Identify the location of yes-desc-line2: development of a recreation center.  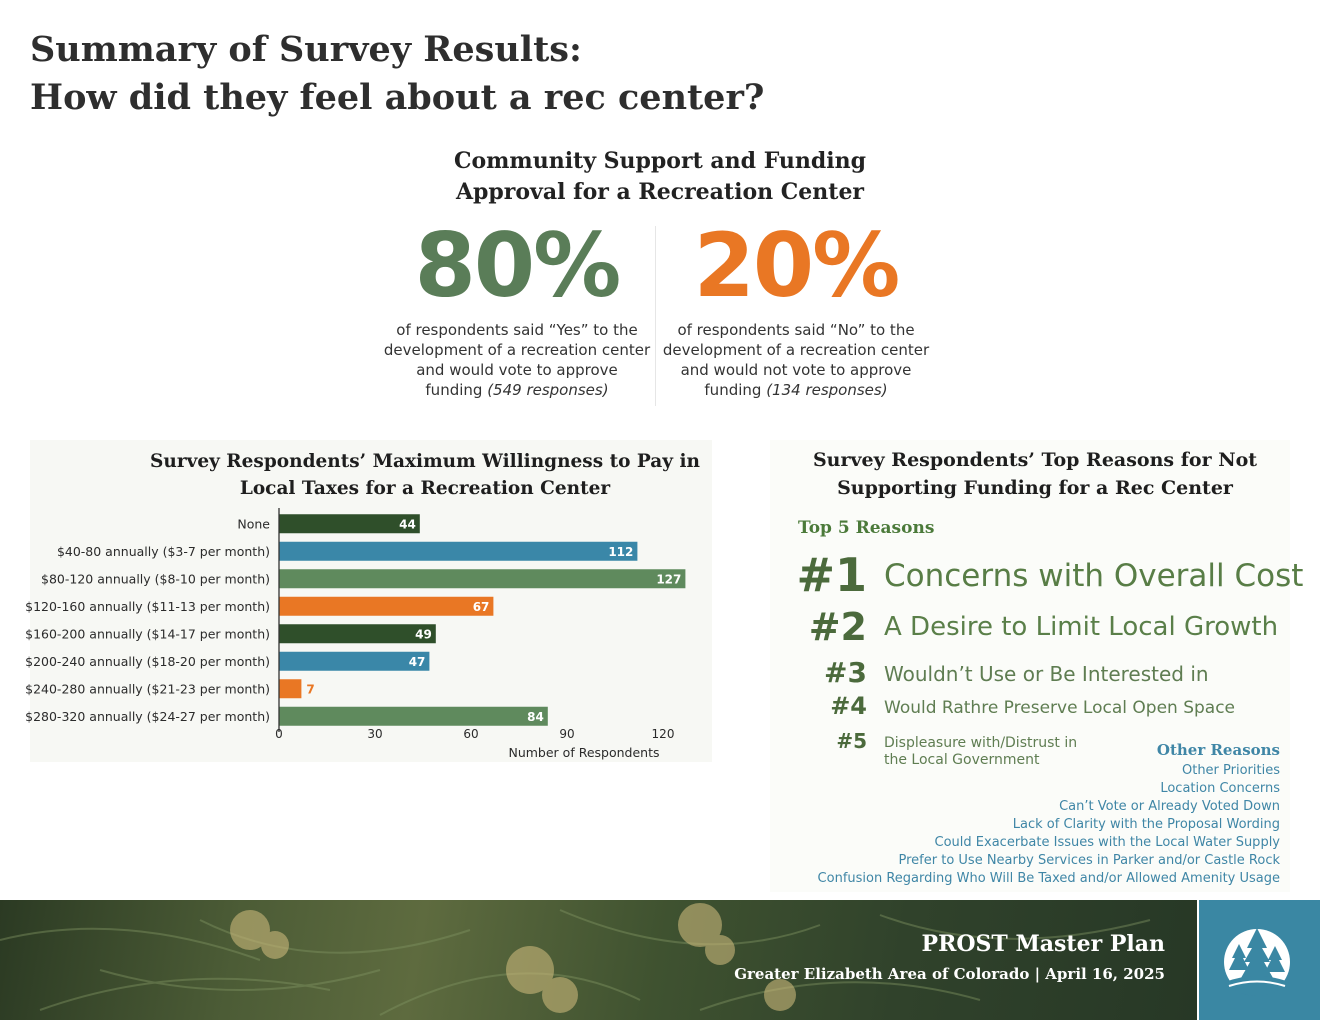
(517, 350).